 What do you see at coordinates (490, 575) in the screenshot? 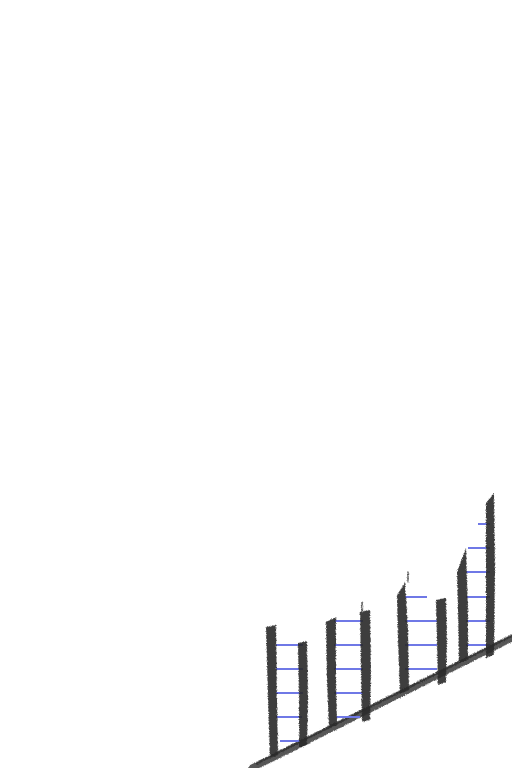
I see `ladder-4-right-rail` at bounding box center [490, 575].